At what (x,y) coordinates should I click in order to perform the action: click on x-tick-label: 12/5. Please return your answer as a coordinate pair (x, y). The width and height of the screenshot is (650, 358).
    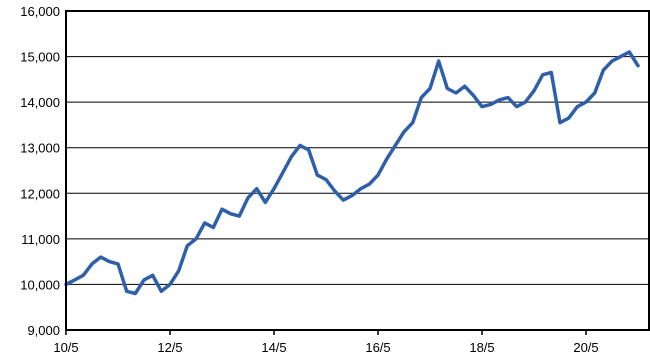
    Looking at the image, I should click on (169, 347).